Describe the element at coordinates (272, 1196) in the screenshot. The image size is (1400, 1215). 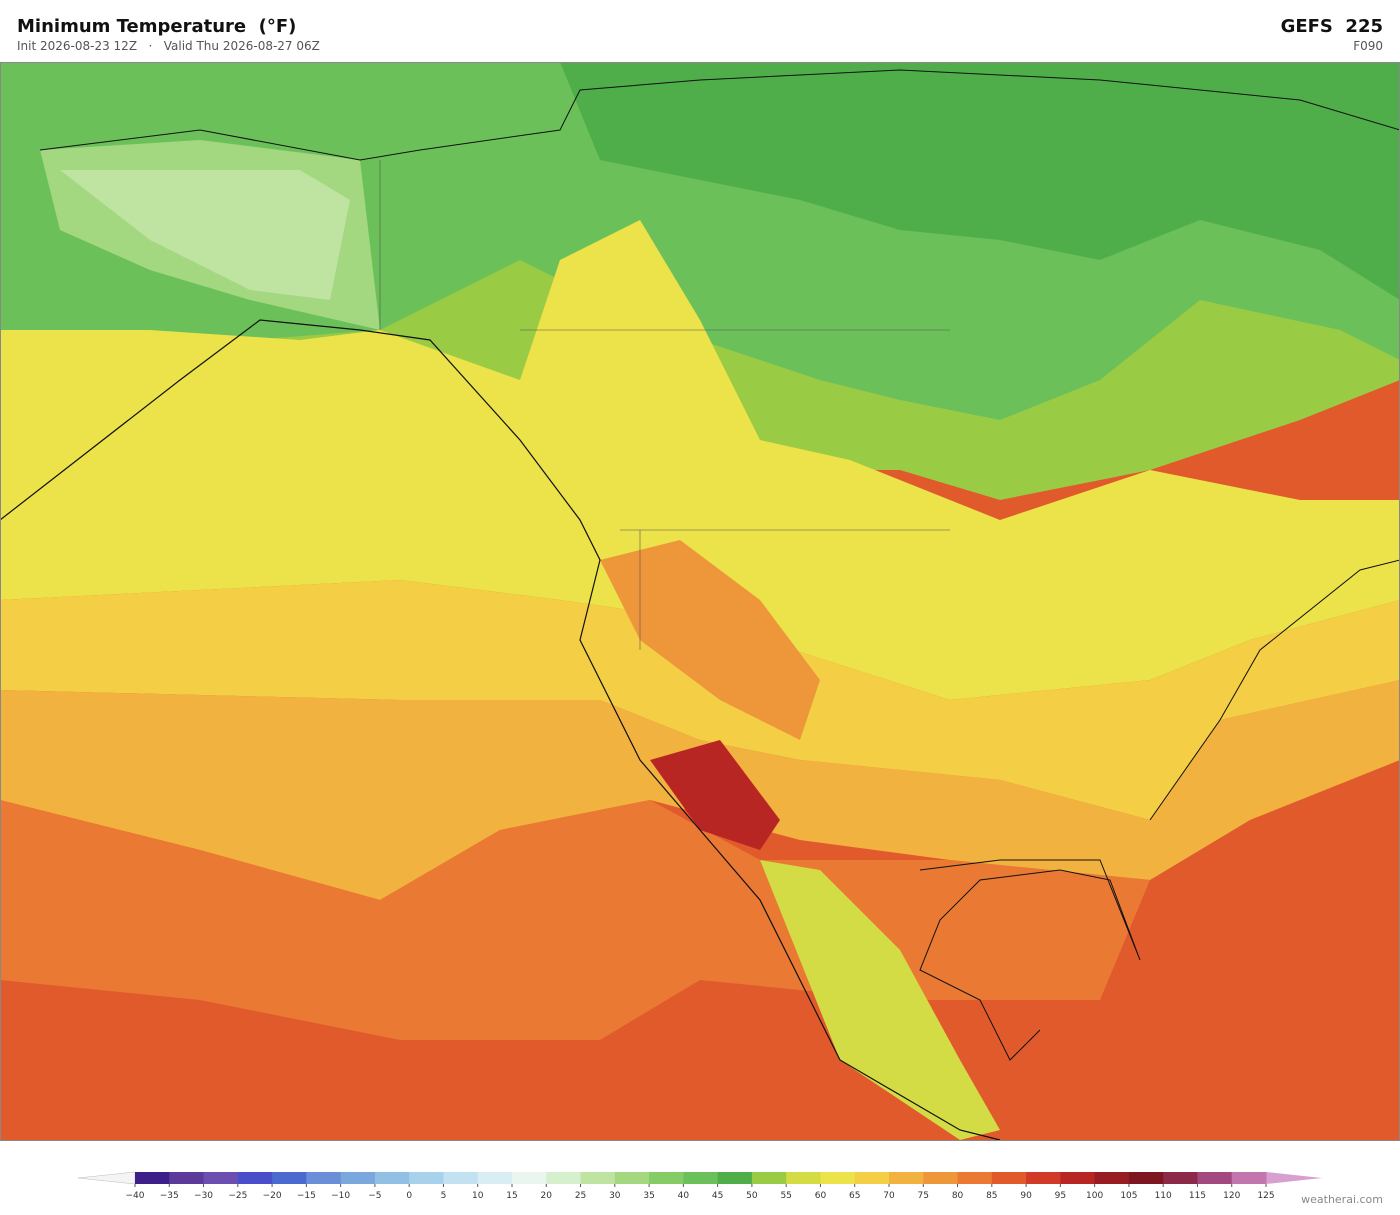
I see `colorbar-tick-label: −20` at that location.